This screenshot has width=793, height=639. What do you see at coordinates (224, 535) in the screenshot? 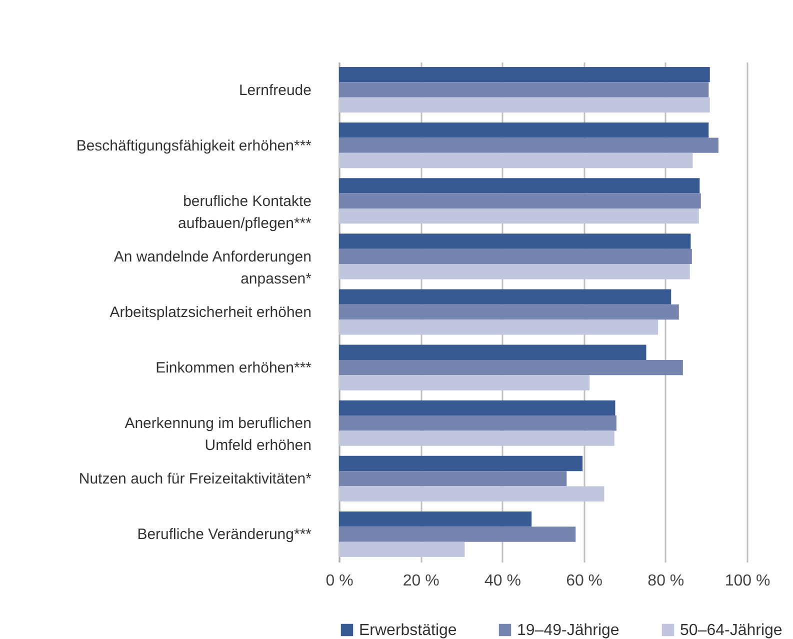
I see `y-tick-label: Berufliche Veränderung***` at bounding box center [224, 535].